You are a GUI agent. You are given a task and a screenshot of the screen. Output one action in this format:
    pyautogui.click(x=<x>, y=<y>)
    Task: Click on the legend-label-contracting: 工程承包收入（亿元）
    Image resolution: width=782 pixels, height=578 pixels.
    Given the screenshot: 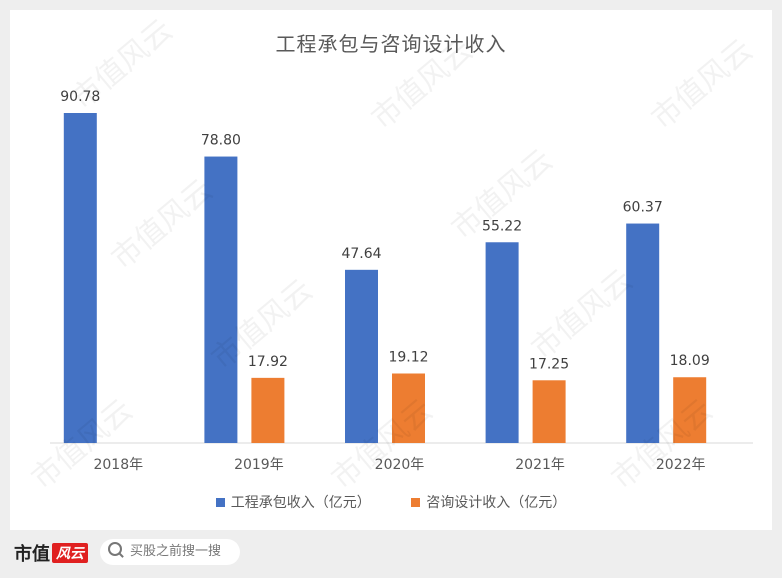 What is the action you would take?
    pyautogui.click(x=300, y=503)
    